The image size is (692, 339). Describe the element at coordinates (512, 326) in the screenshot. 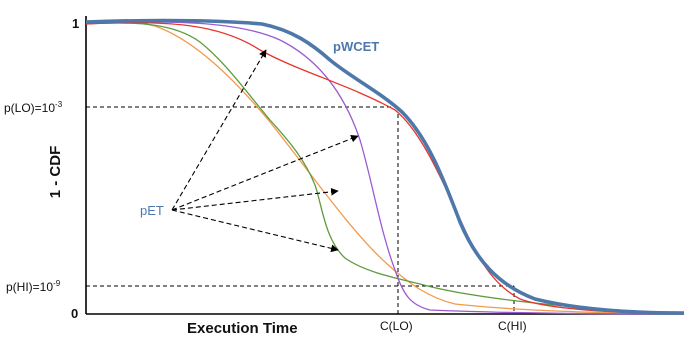

I see `c-hi-label: C(HI)` at that location.